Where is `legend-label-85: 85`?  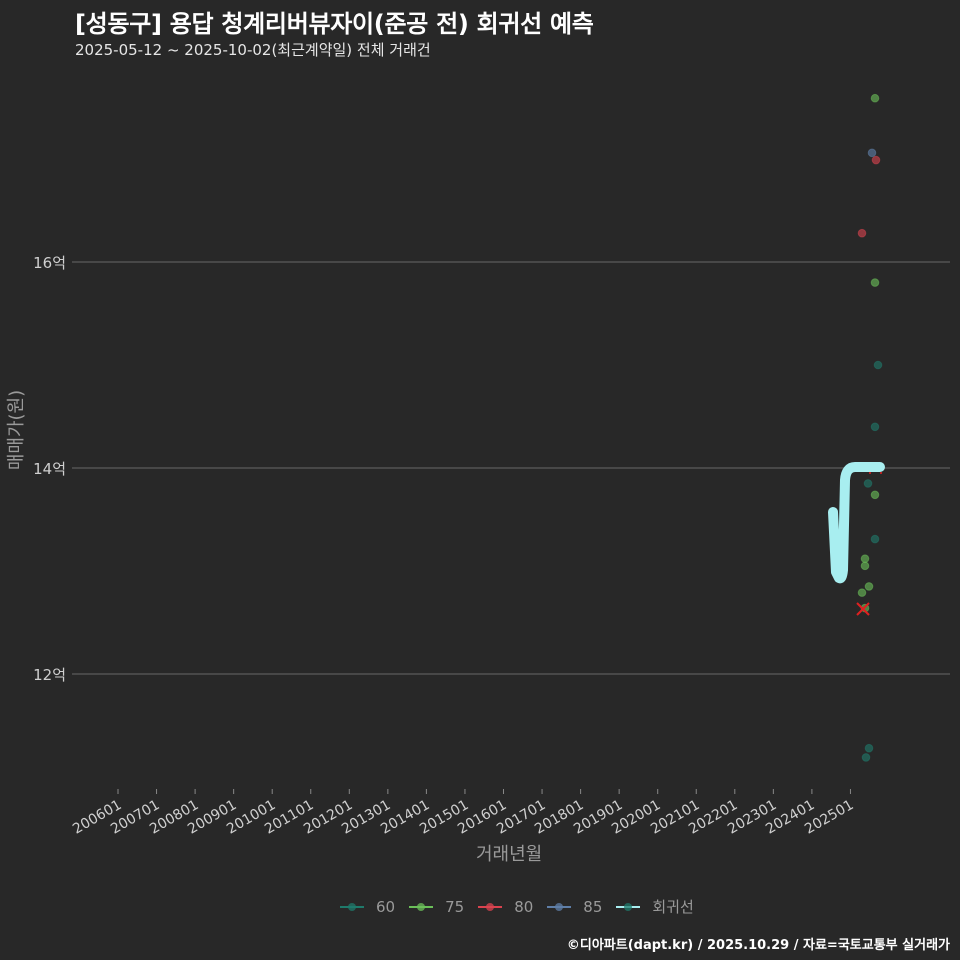 legend-label-85: 85 is located at coordinates (593, 906).